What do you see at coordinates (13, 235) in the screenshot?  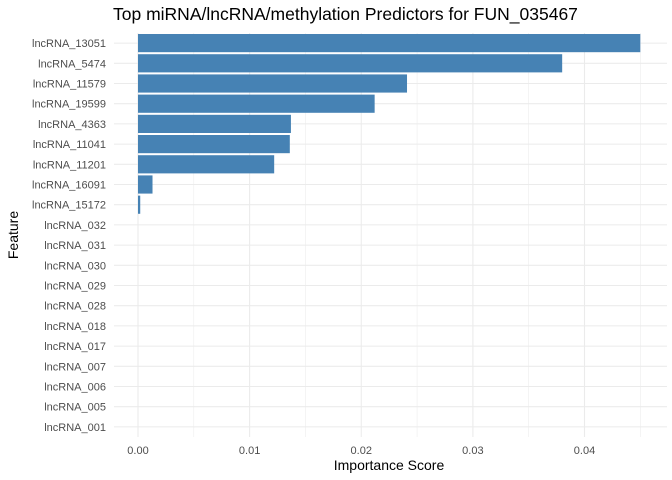 I see `y-axis-title: Feature` at bounding box center [13, 235].